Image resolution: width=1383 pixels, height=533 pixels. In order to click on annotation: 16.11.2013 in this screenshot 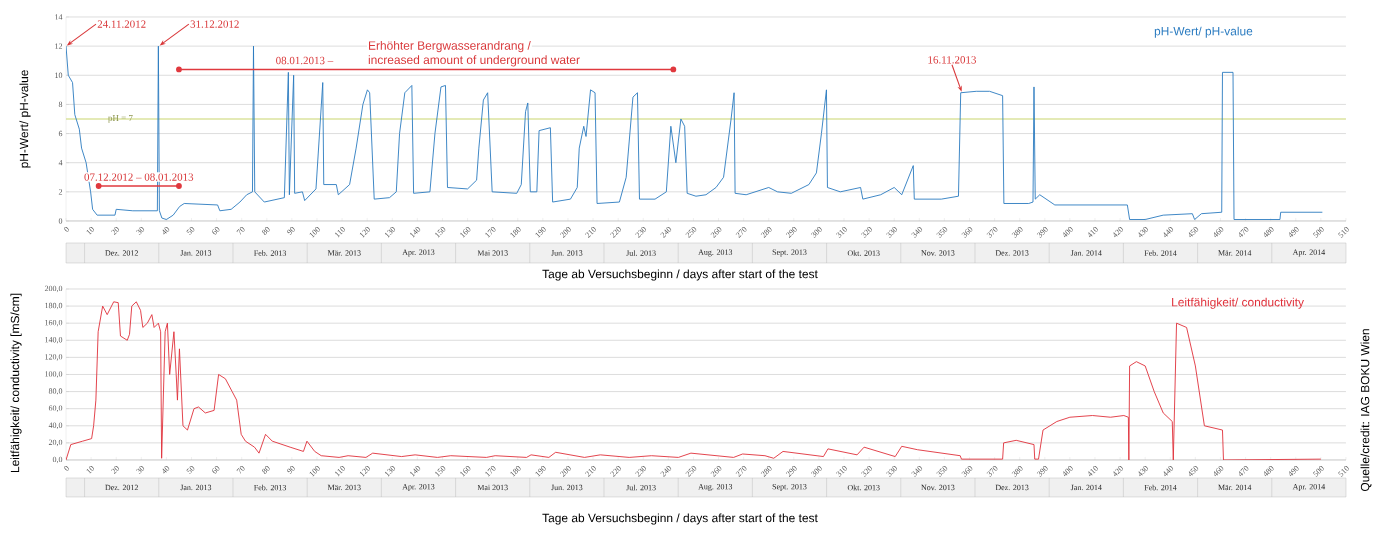, I will do `click(952, 60)`.